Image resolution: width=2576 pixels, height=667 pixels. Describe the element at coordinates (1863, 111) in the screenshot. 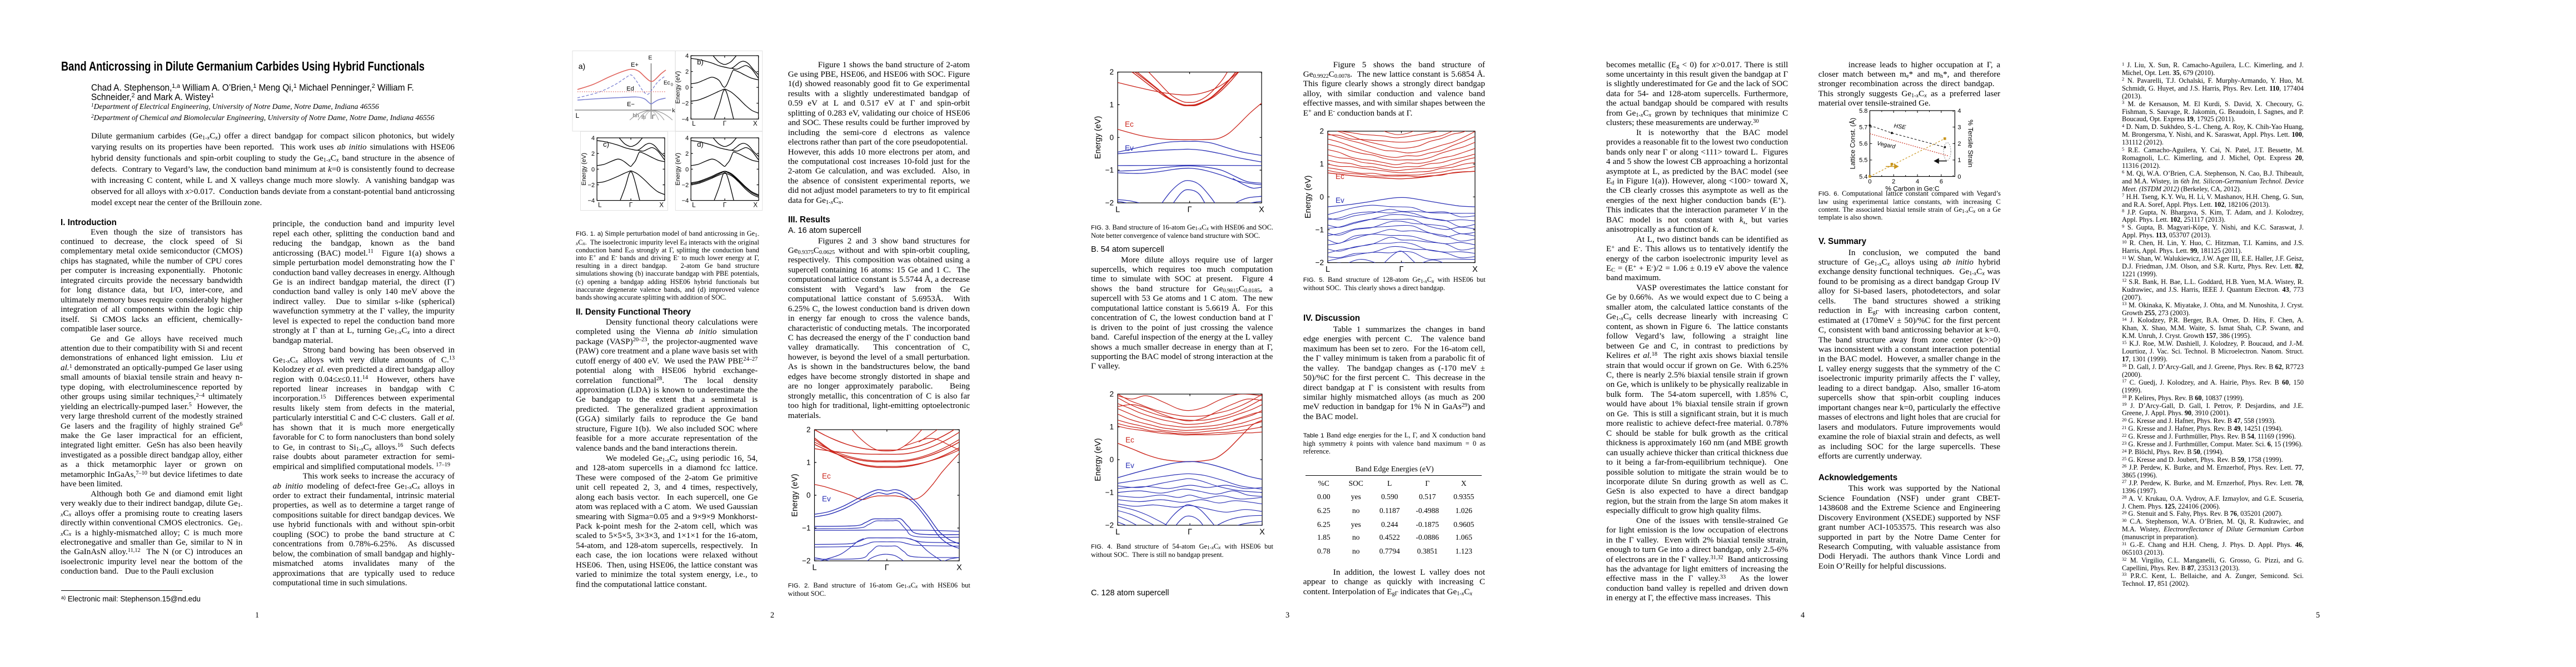

I see `svg-text: 5.8` at that location.